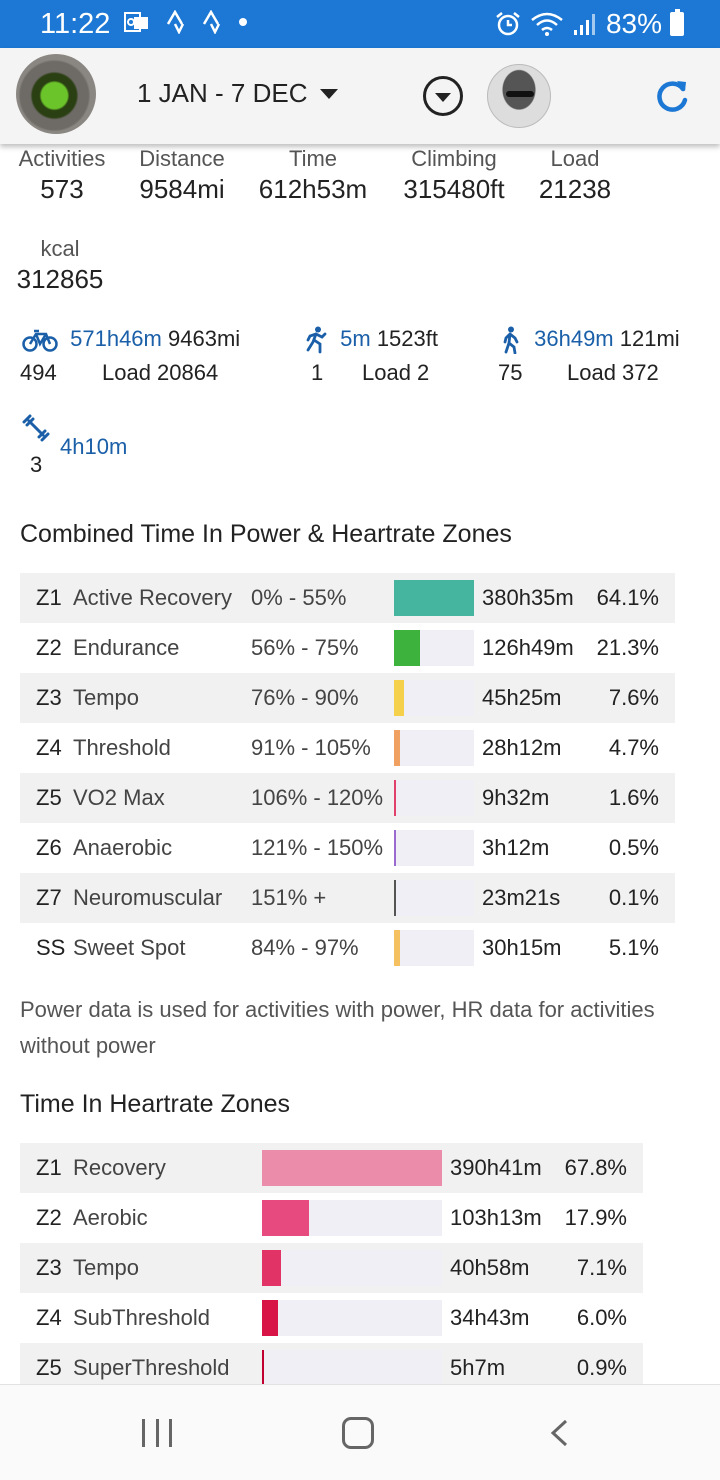 This screenshot has height=1480, width=720. I want to click on stat-value: 573, so click(62, 189).